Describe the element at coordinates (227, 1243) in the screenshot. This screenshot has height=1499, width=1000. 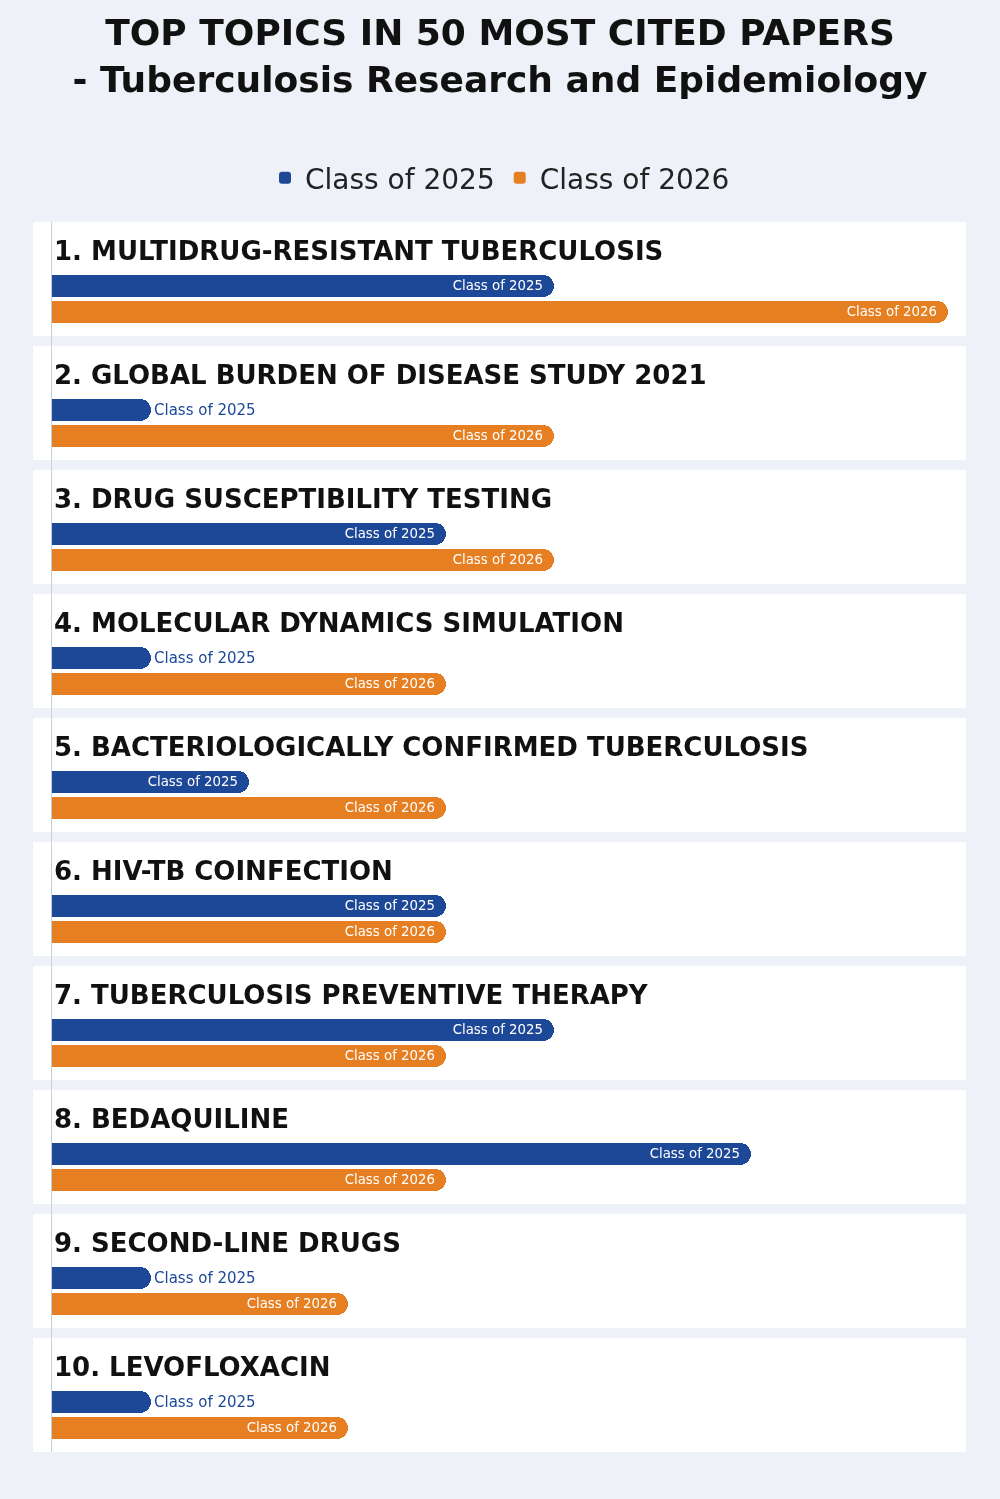
I see `y-tick-label: 9. SECOND-LINE DRUGS` at that location.